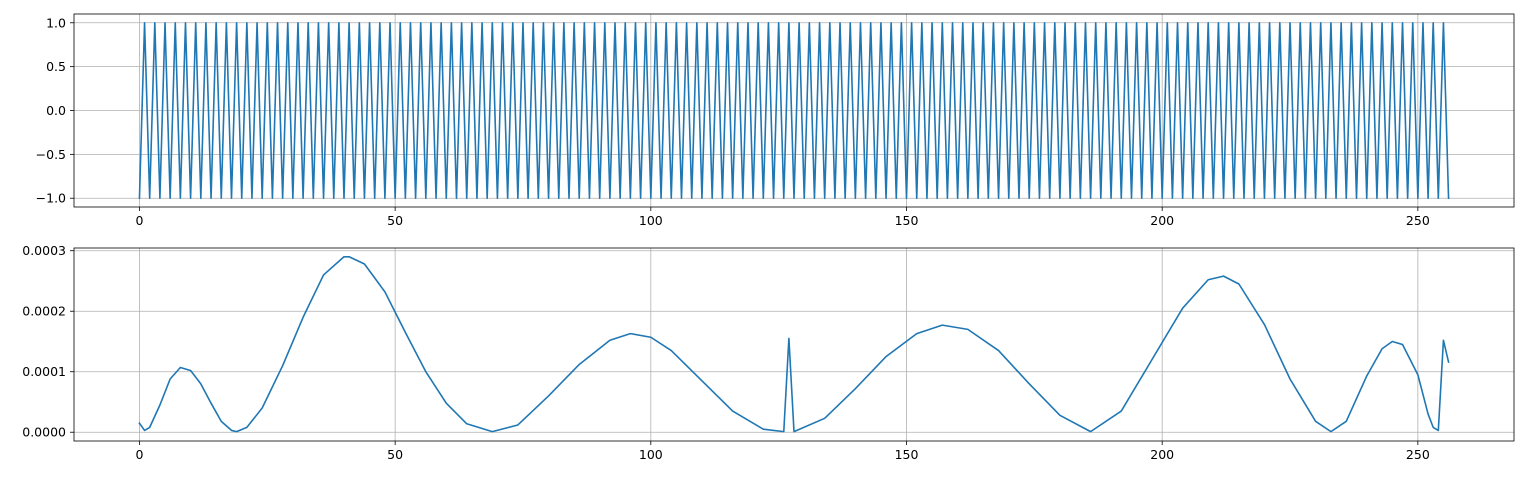 The image size is (1530, 480). What do you see at coordinates (56, 22) in the screenshot?
I see `top-y-tick-label: 1.0` at bounding box center [56, 22].